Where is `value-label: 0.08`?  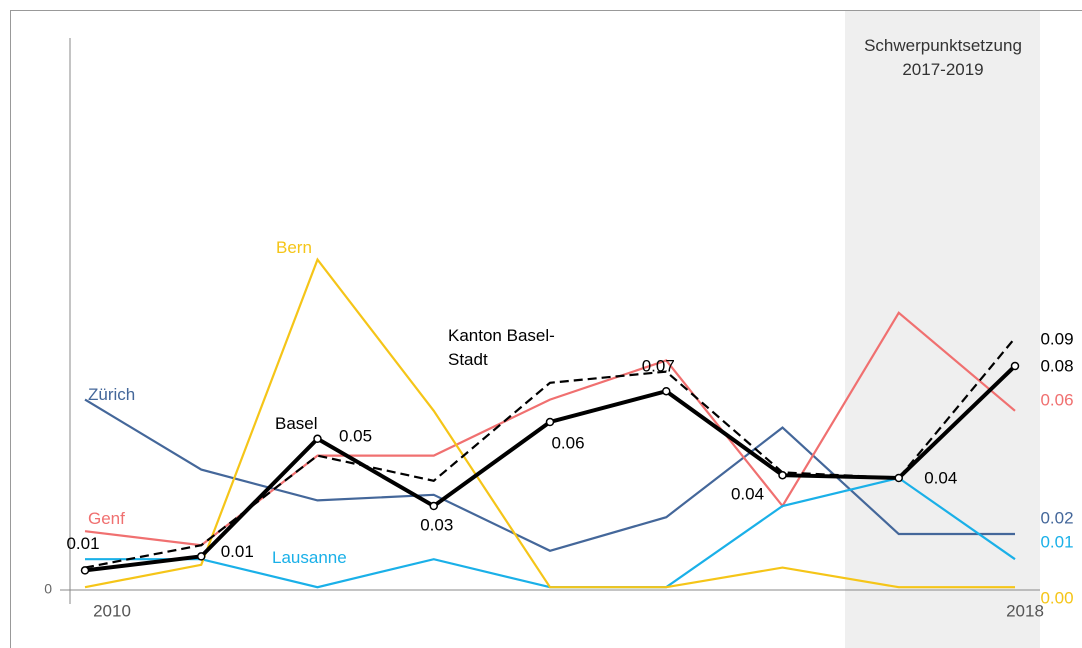 value-label: 0.08 is located at coordinates (1056, 365).